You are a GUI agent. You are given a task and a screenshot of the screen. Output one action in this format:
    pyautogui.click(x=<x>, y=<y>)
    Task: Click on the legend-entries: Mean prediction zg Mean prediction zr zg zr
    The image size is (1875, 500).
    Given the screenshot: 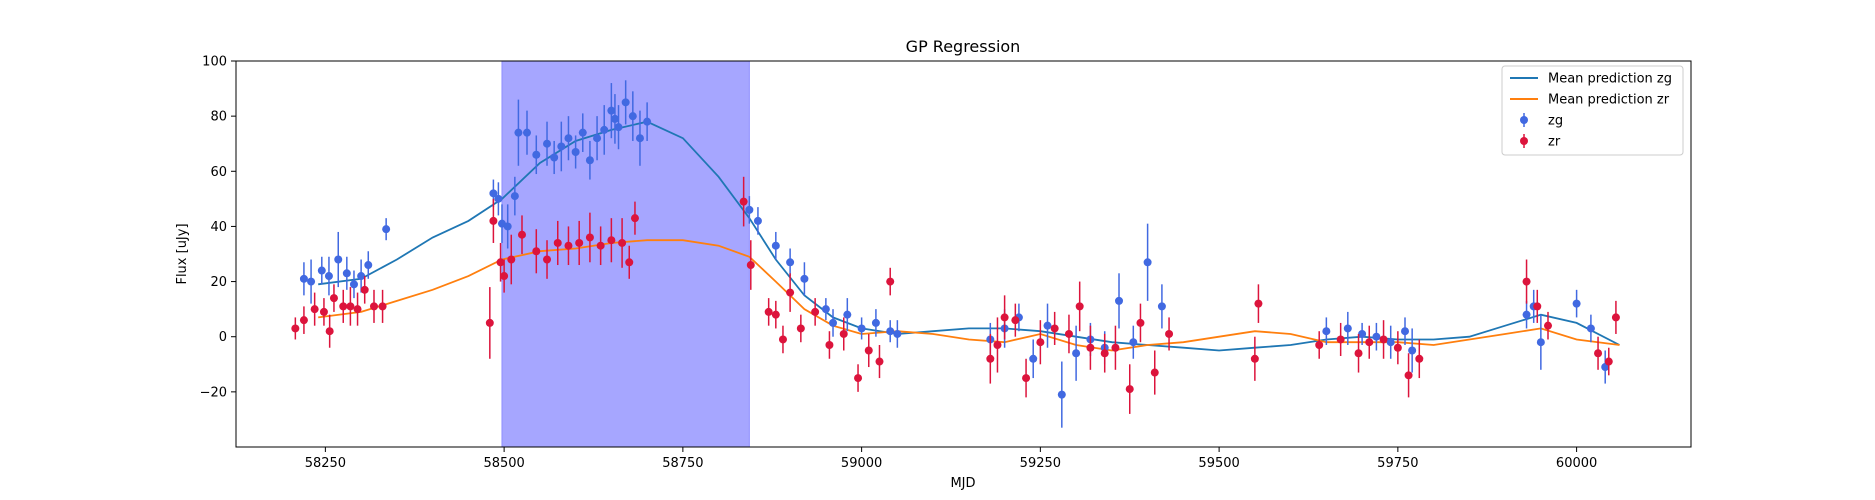 What is the action you would take?
    pyautogui.click(x=1591, y=111)
    